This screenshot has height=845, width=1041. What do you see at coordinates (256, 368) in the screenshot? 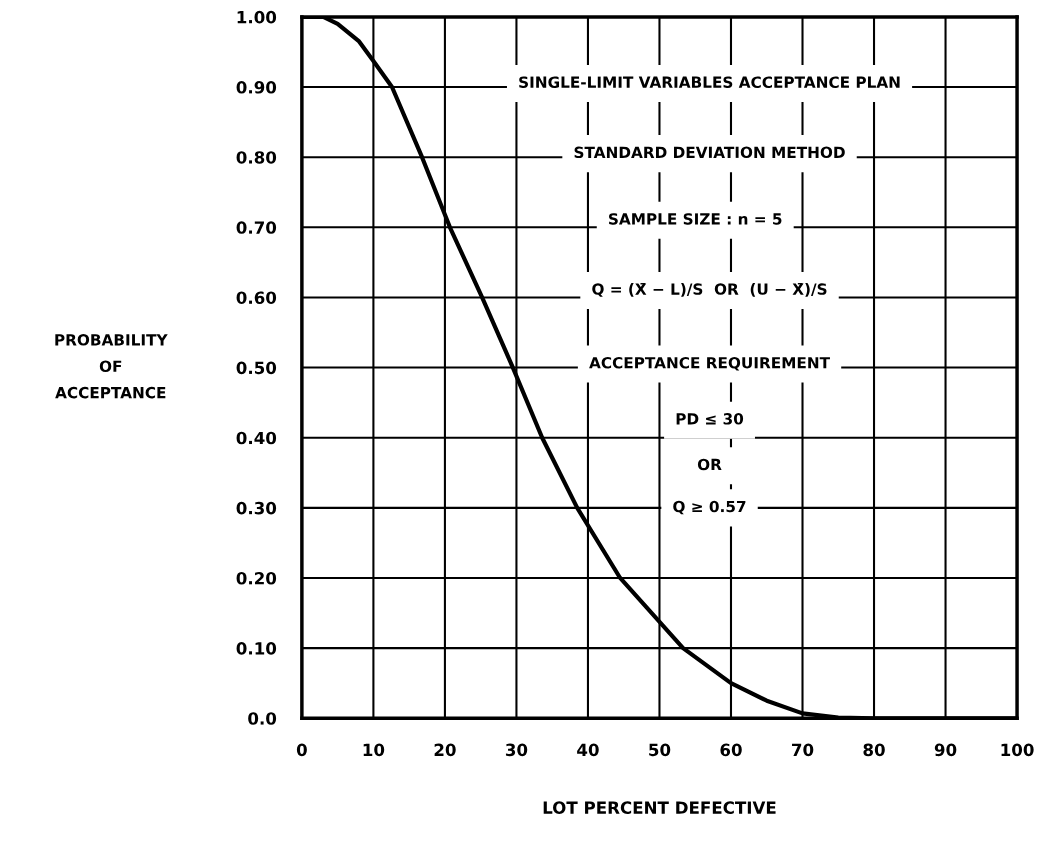
I see `y-tick-label: 0.50` at bounding box center [256, 368].